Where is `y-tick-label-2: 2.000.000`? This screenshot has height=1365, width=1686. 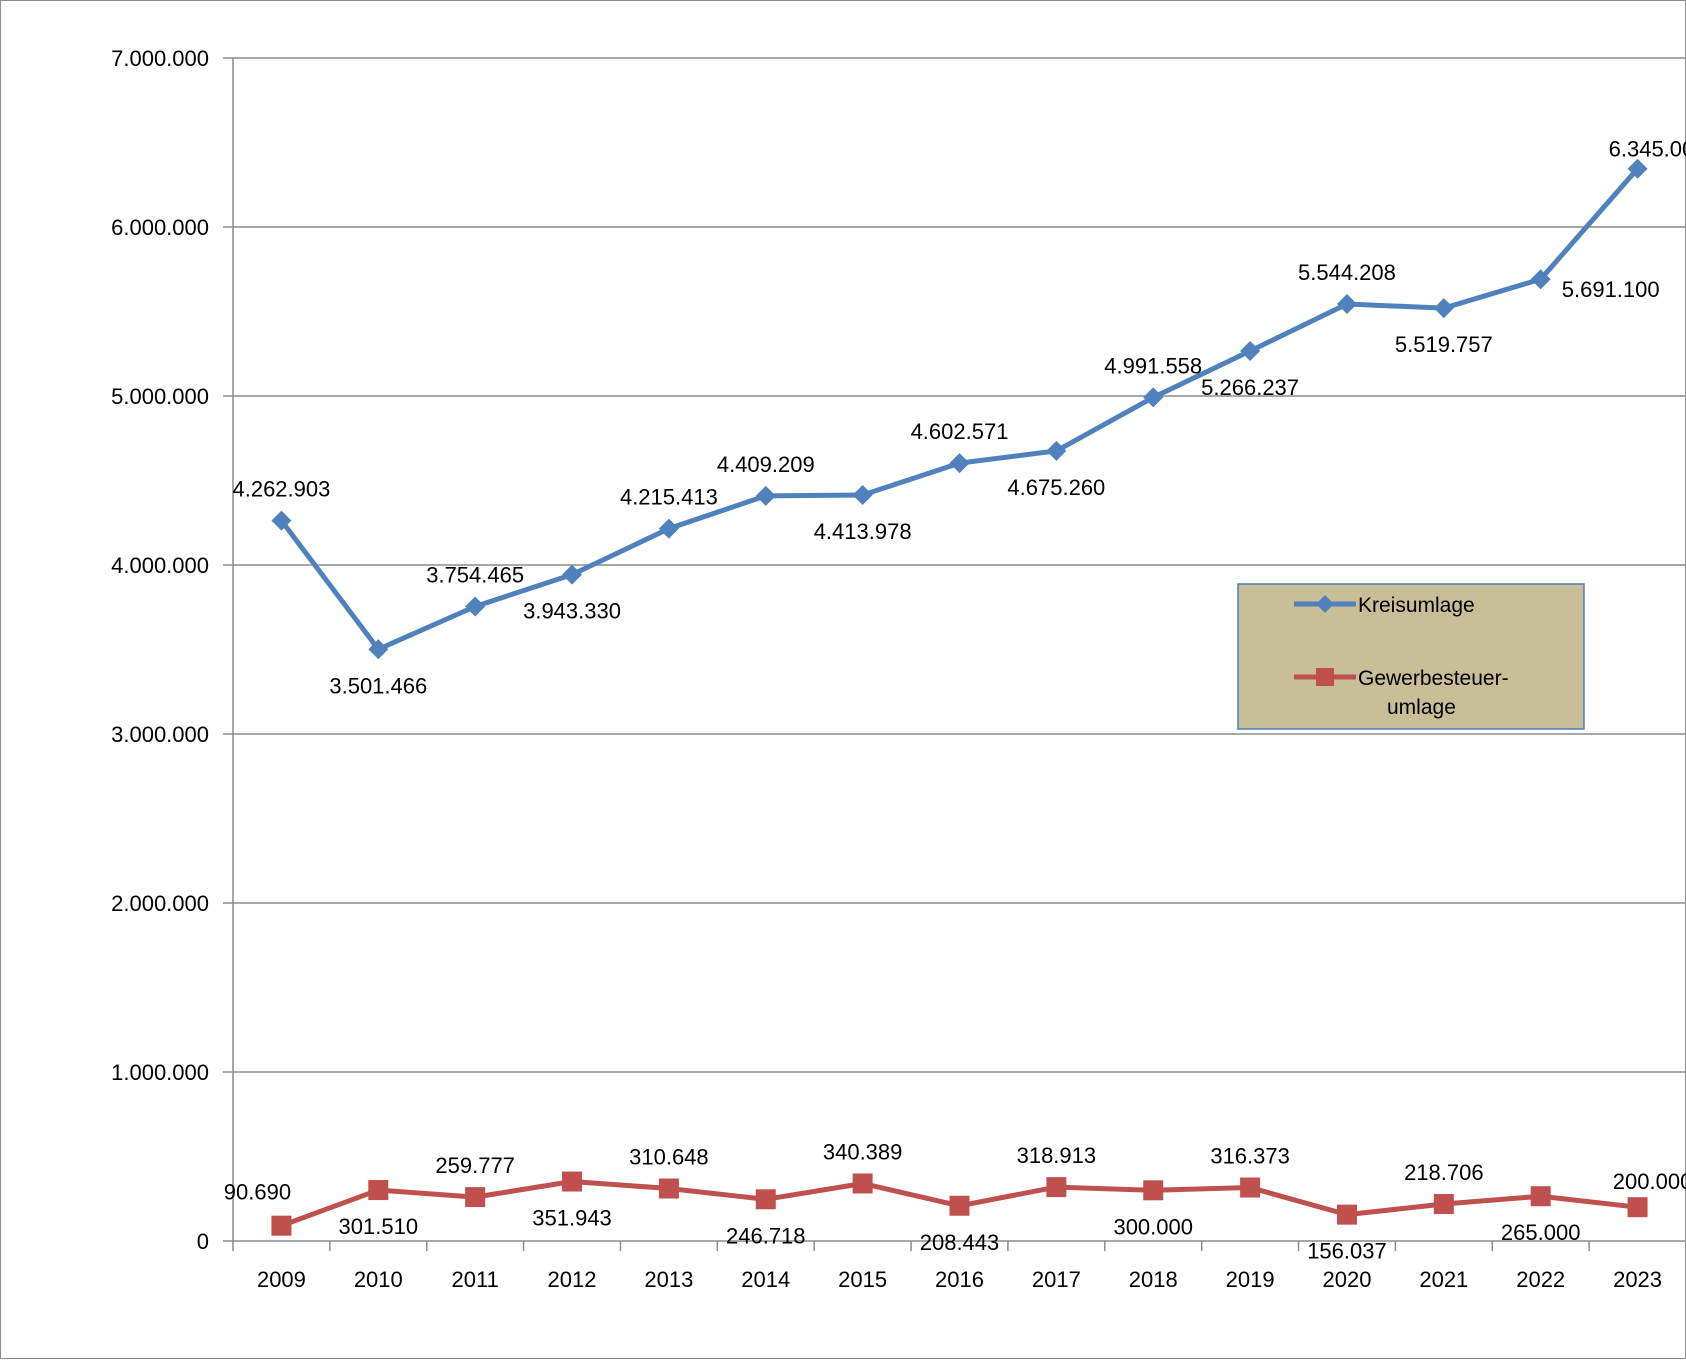 y-tick-label-2: 2.000.000 is located at coordinates (160, 903).